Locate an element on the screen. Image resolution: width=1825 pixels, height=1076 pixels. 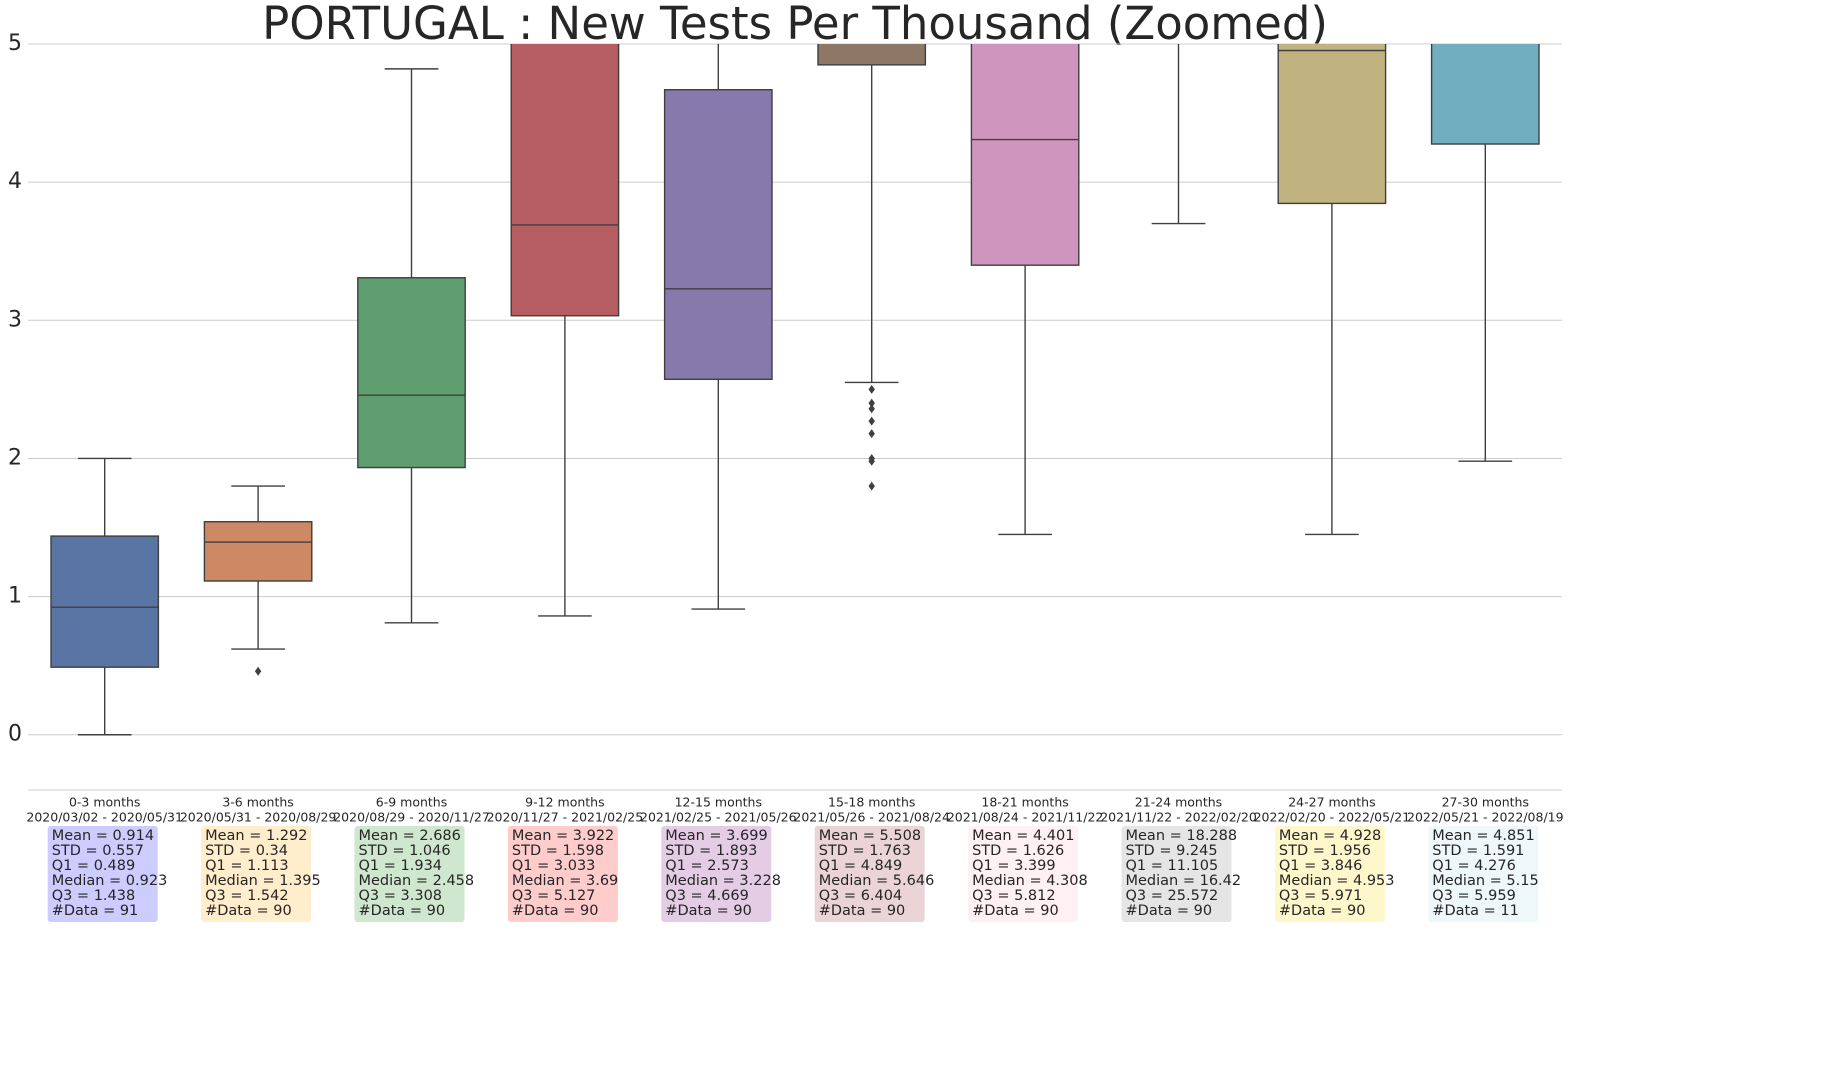
x-tick-period: 2021/05/26 - 2021/08/24 is located at coordinates (871, 817).